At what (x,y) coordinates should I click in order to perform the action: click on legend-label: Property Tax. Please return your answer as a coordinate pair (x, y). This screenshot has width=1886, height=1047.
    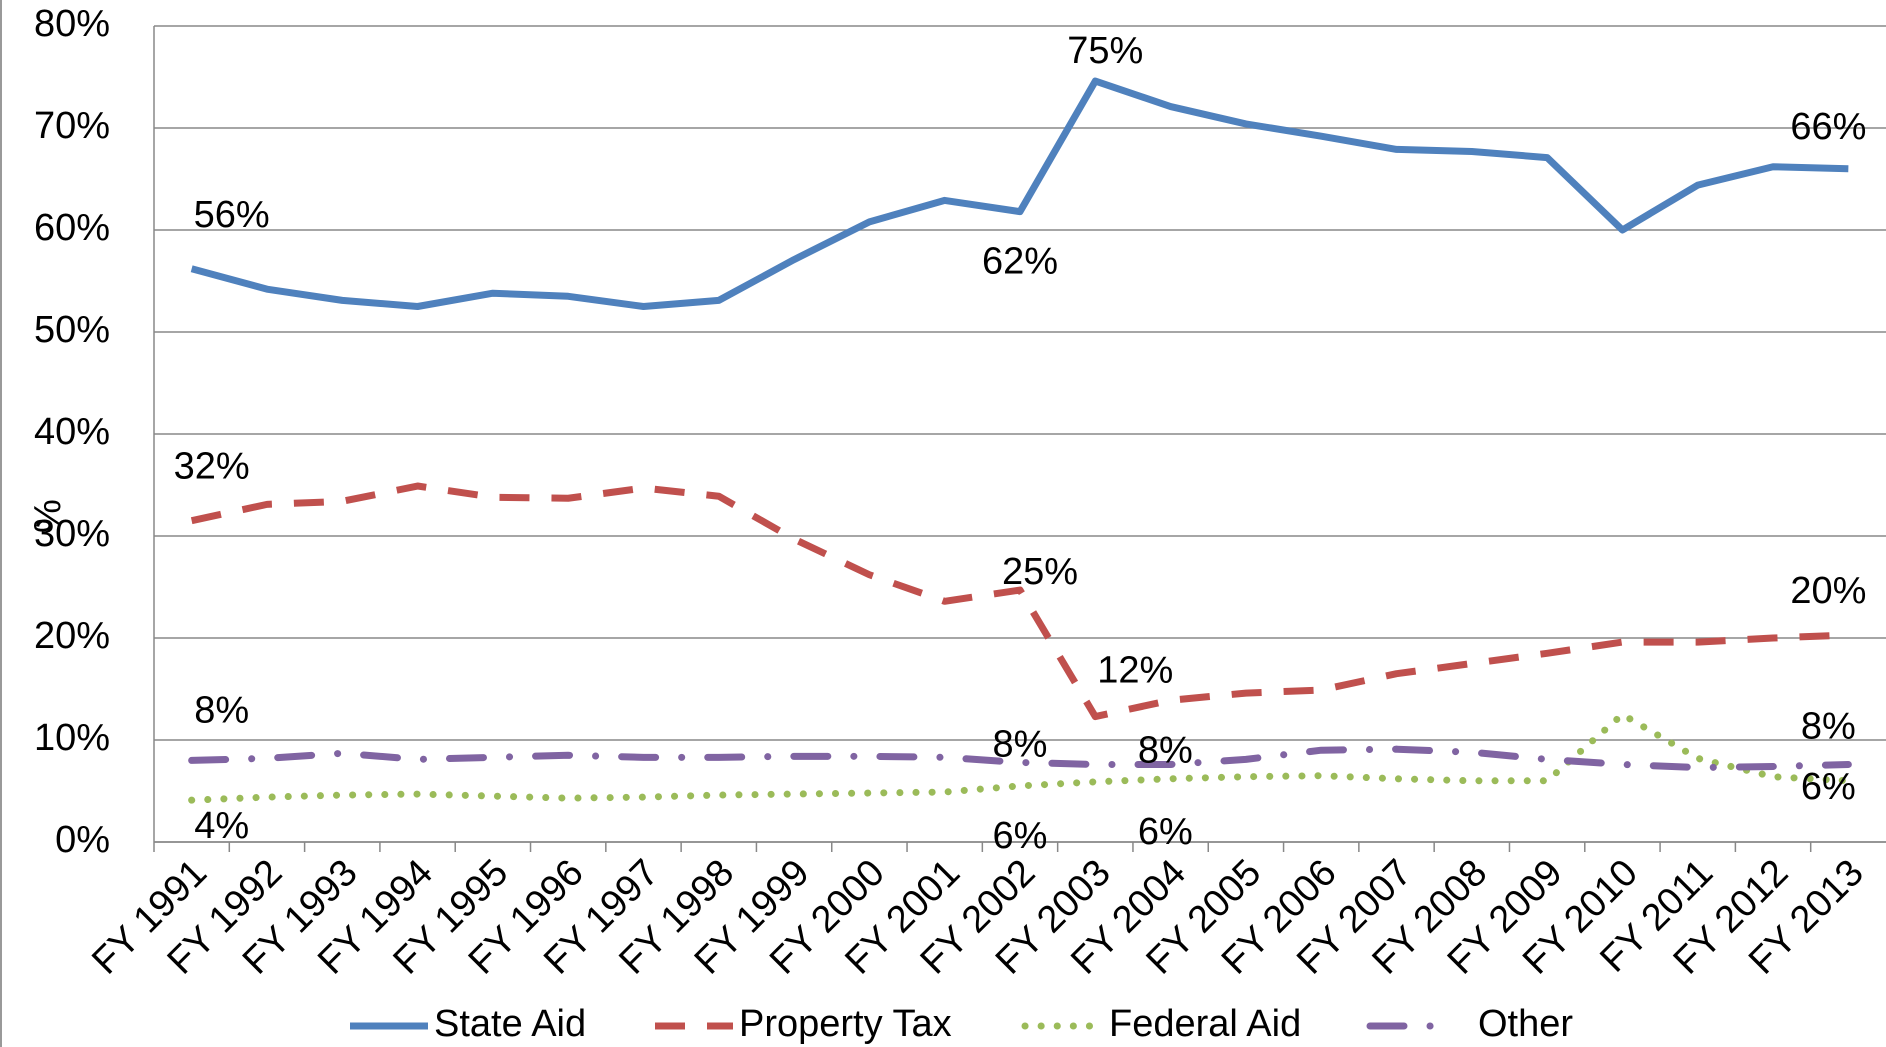
    Looking at the image, I should click on (845, 1024).